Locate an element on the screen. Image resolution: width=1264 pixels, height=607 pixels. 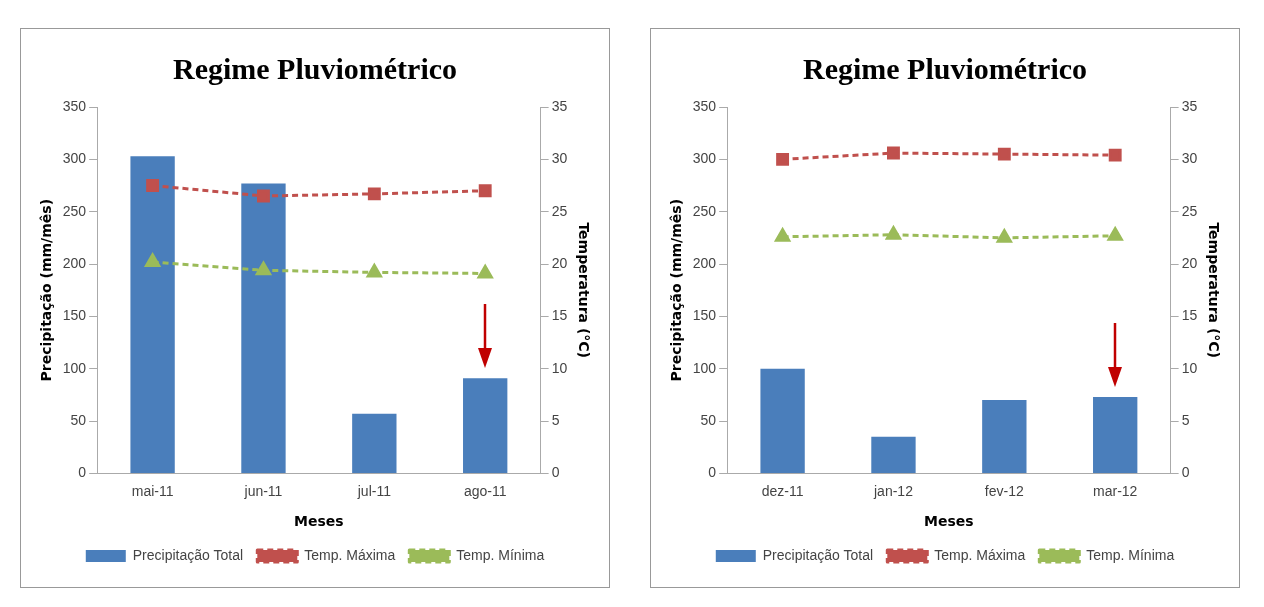
x-tick-label: mar-12 is located at coordinates (1115, 490).